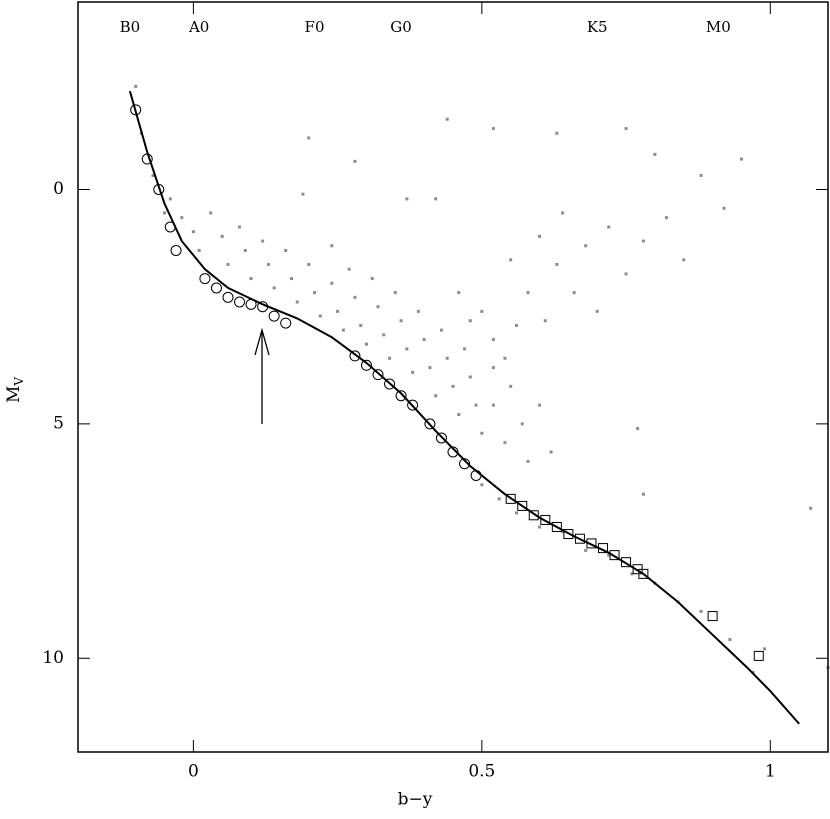 The height and width of the screenshot is (819, 830). What do you see at coordinates (401, 27) in the screenshot?
I see `spectral-type-label: G0` at bounding box center [401, 27].